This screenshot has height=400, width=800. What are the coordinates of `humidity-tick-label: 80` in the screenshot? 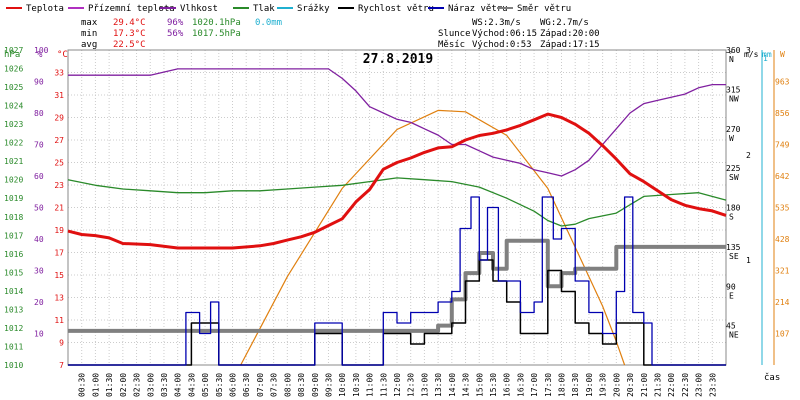 It's located at (39, 113).